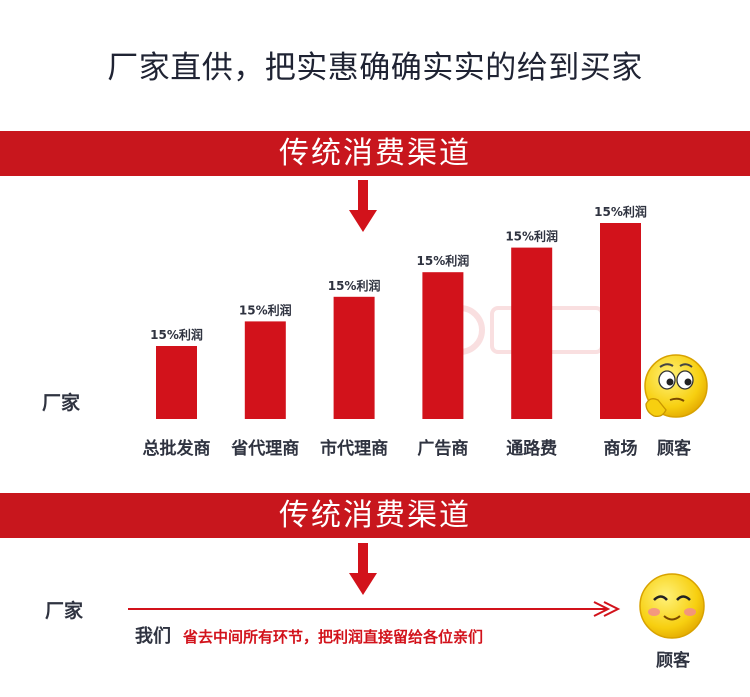  Describe the element at coordinates (265, 370) in the screenshot. I see `bar-省代理商` at that location.